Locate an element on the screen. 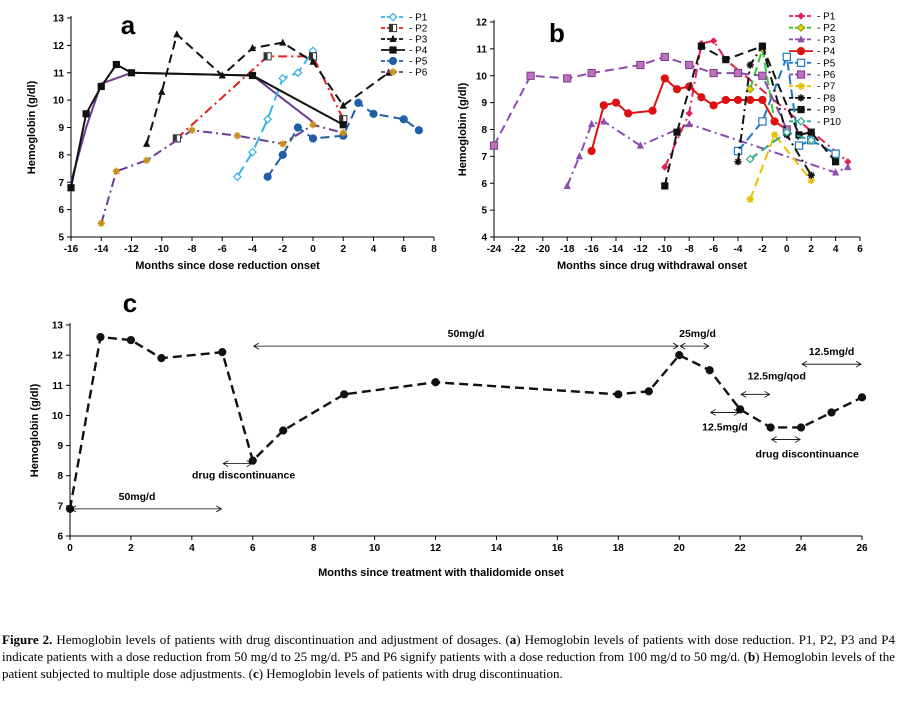  legend-label: - P2 is located at coordinates (826, 28).